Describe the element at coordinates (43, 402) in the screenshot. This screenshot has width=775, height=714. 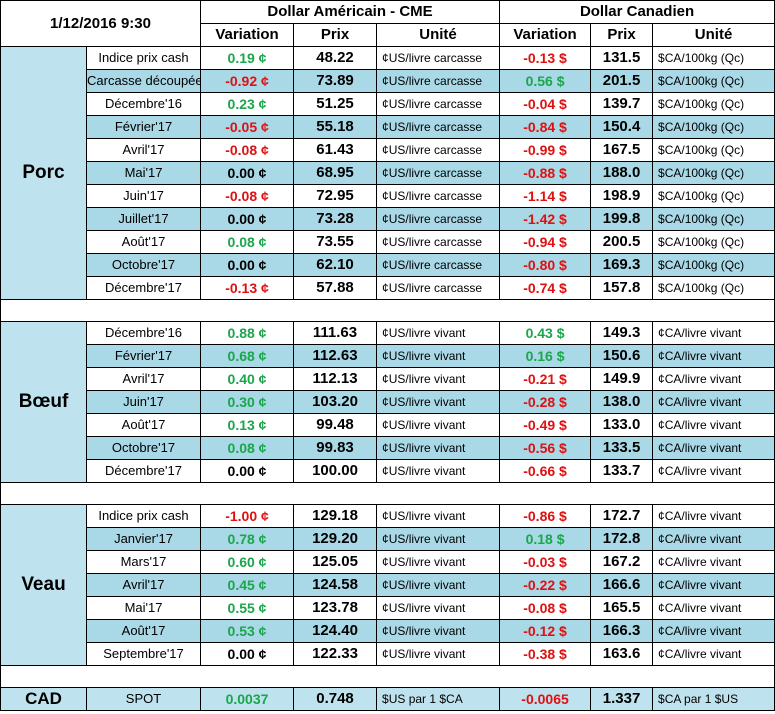
I see `category-label: Bœuf` at that location.